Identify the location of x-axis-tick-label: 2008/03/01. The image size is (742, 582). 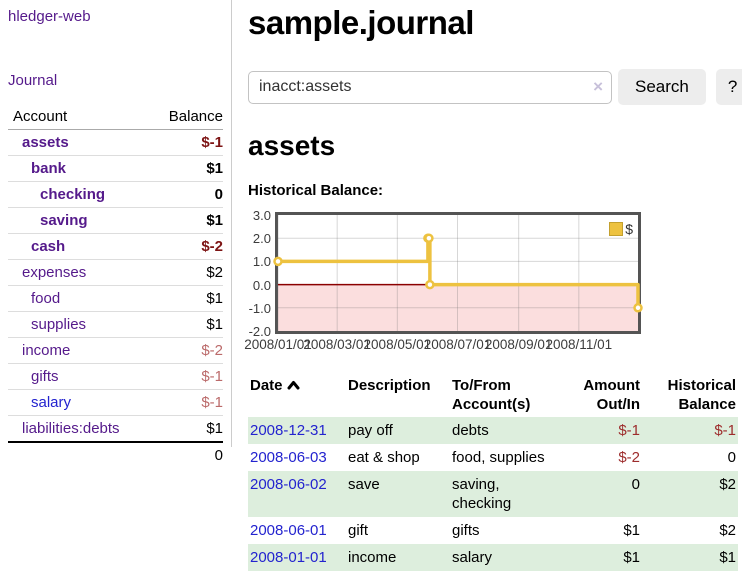
(337, 344).